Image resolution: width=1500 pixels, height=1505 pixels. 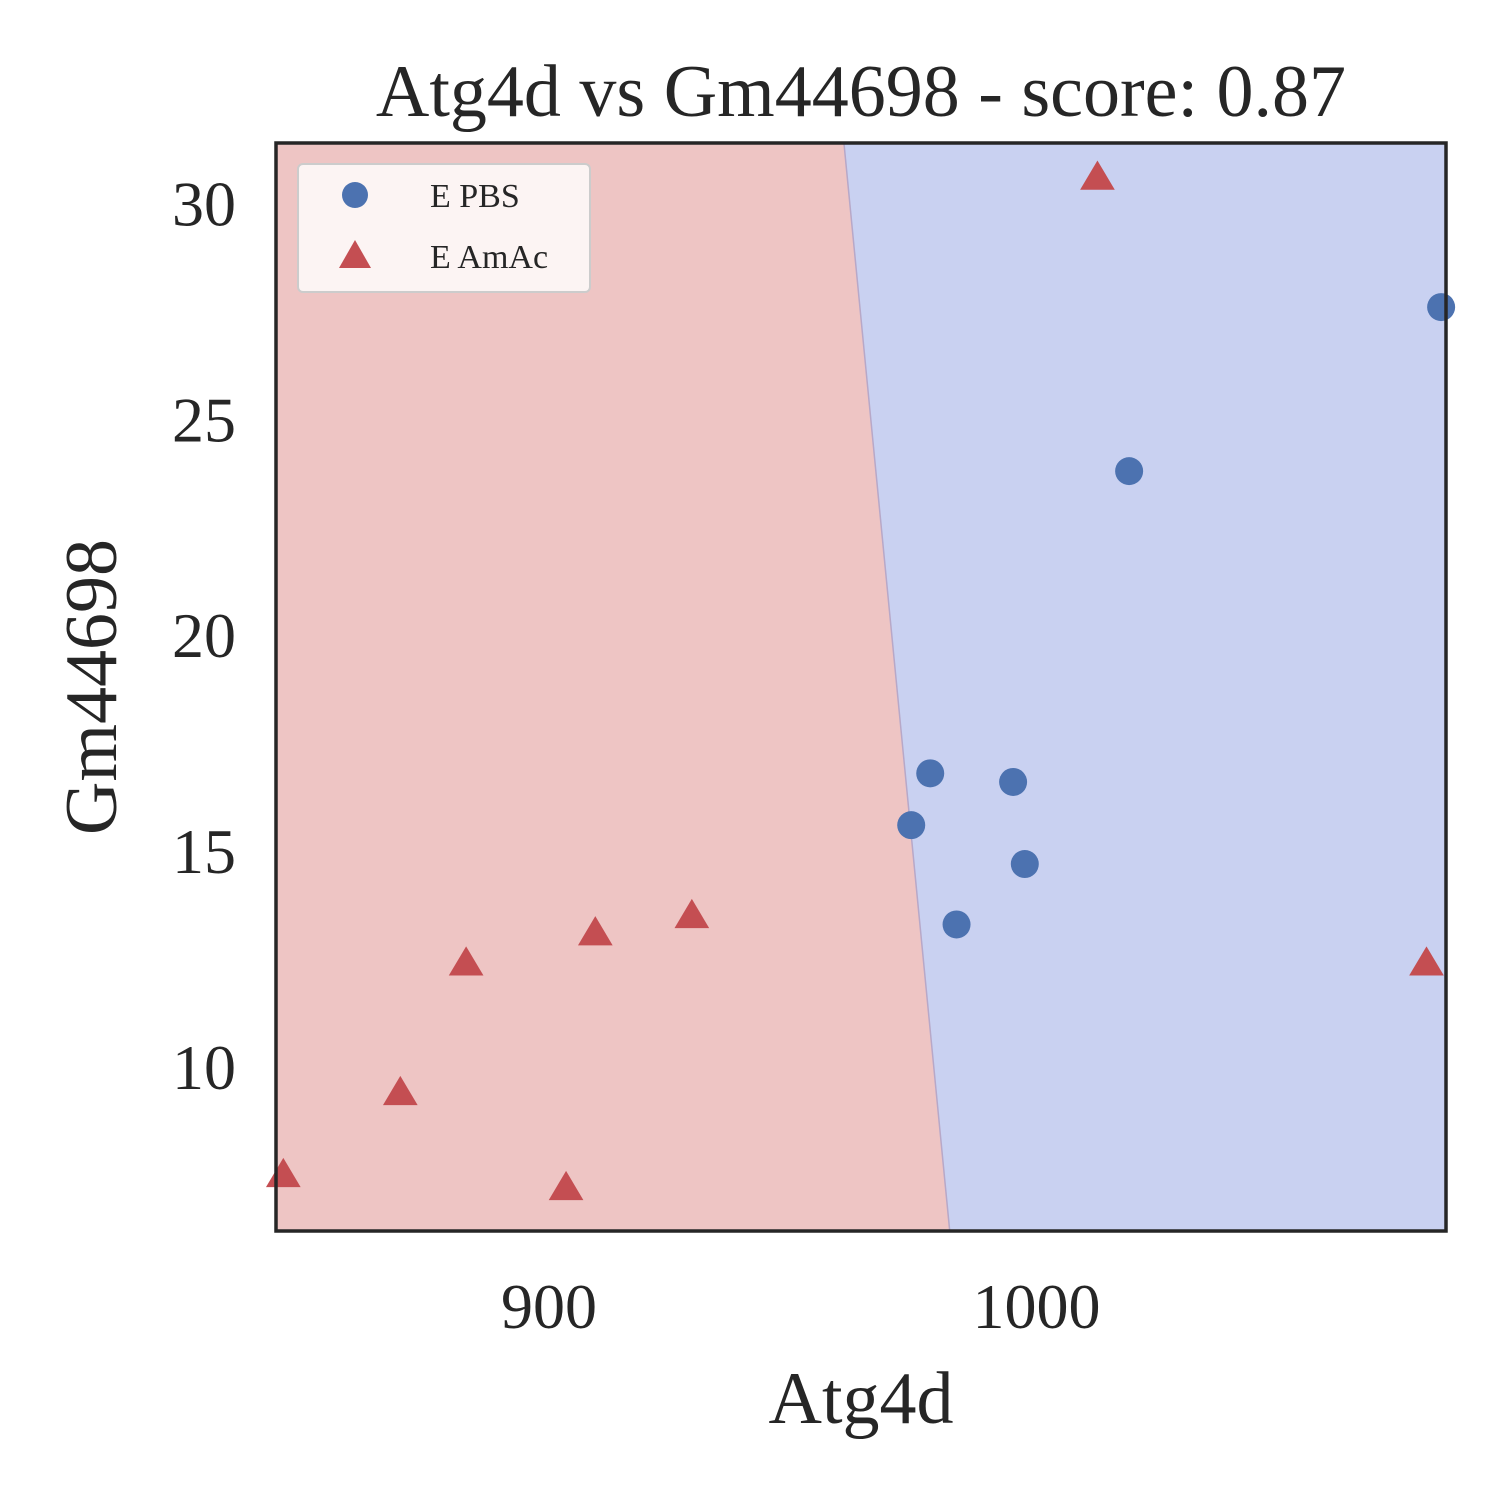 What do you see at coordinates (92, 687) in the screenshot?
I see `y-axis-label: Gm44698` at bounding box center [92, 687].